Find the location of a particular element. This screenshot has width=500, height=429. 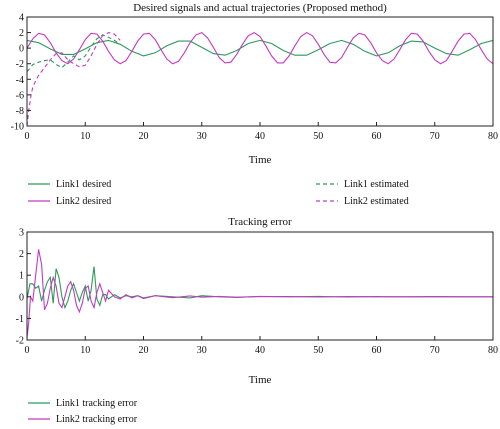

legend-item-link1-desired: Link1 desired is located at coordinates (69, 184).